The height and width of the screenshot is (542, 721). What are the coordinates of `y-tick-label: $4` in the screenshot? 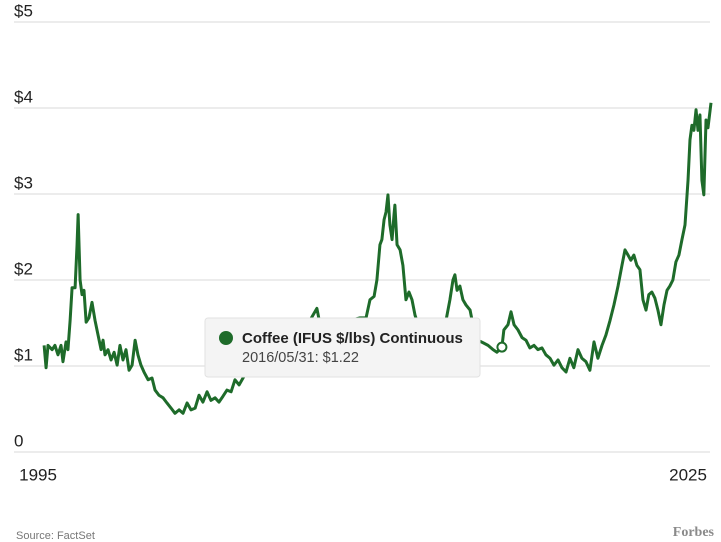 It's located at (23, 96).